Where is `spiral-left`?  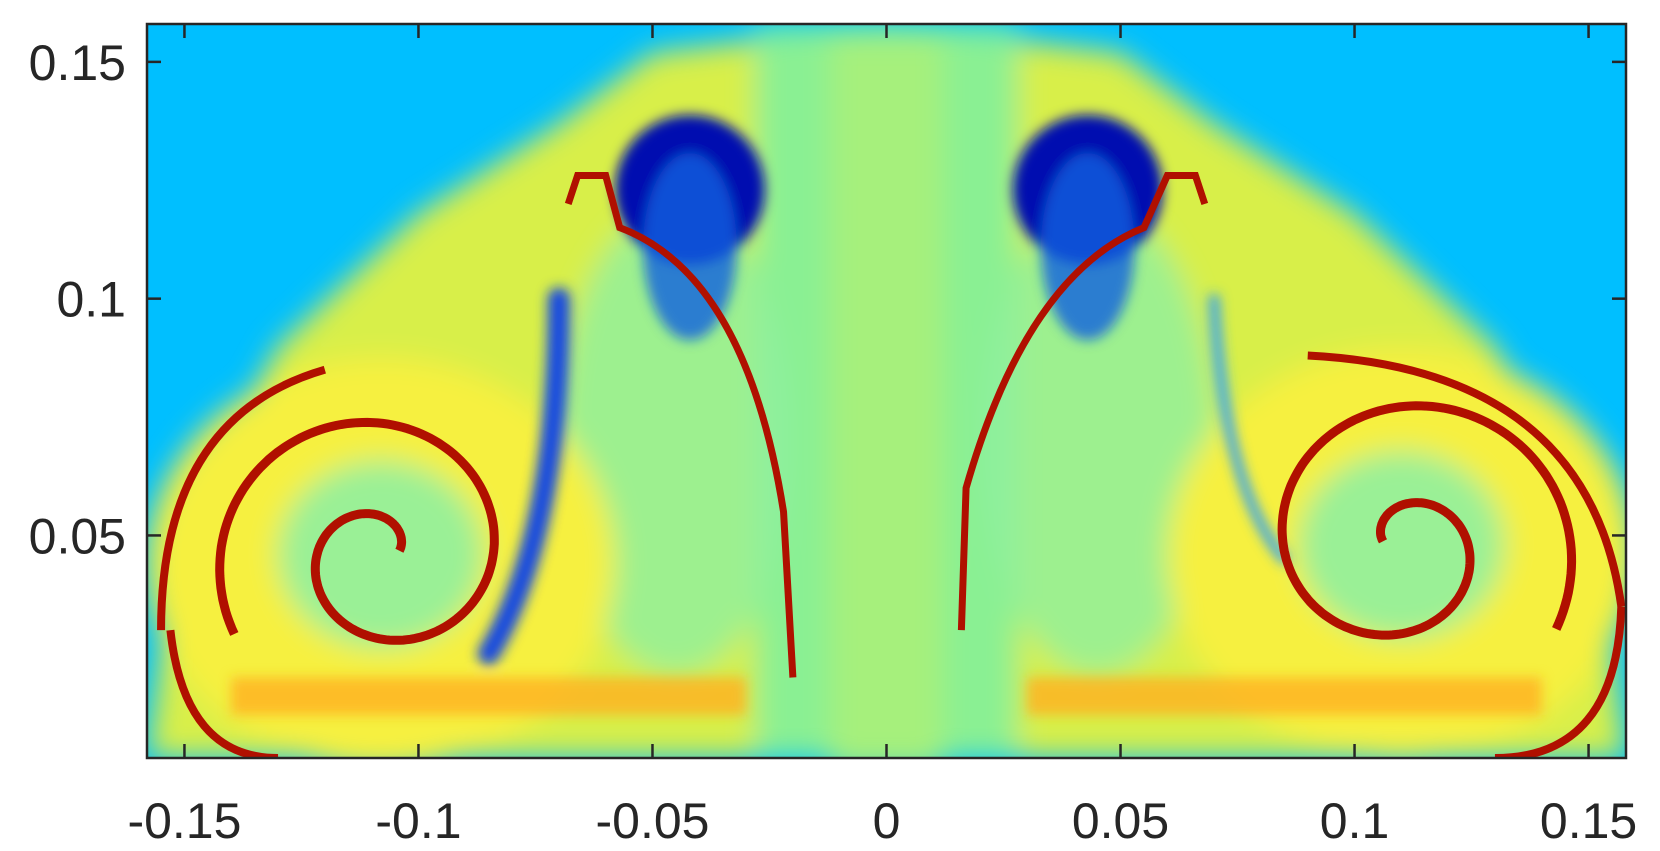 spiral-left is located at coordinates (357, 531).